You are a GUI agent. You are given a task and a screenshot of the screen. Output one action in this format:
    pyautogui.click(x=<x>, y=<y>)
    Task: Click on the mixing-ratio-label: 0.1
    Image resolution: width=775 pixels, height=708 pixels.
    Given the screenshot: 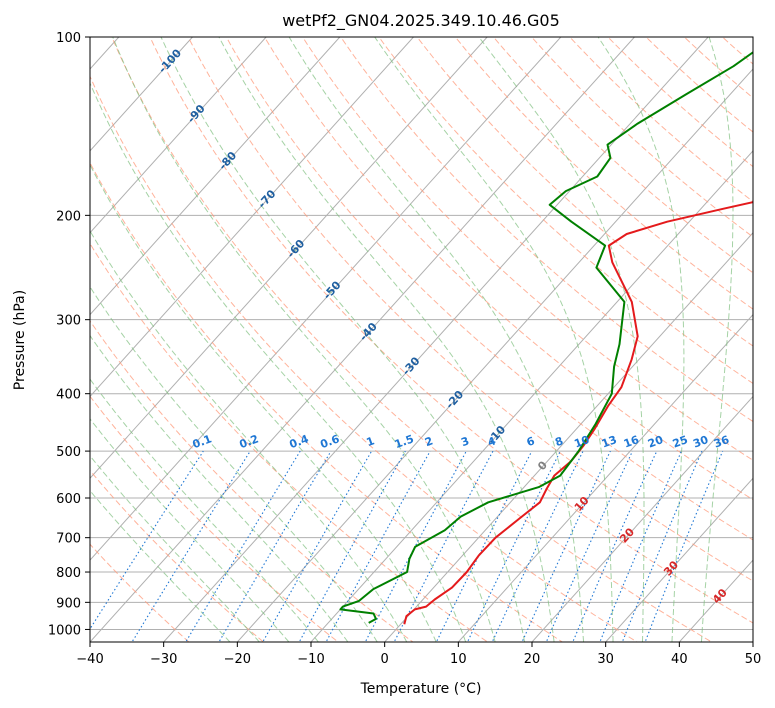 What is the action you would take?
    pyautogui.click(x=202, y=441)
    